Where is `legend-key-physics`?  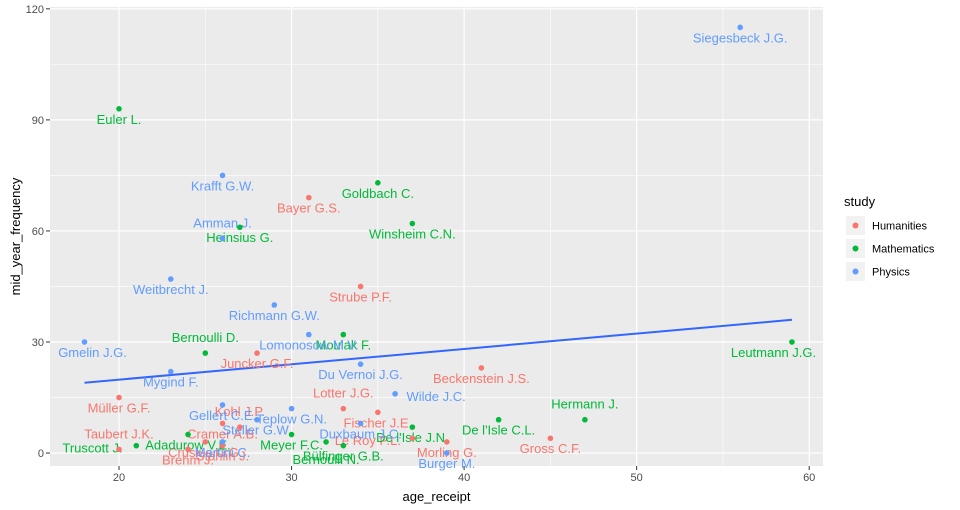 legend-key-physics is located at coordinates (855, 271).